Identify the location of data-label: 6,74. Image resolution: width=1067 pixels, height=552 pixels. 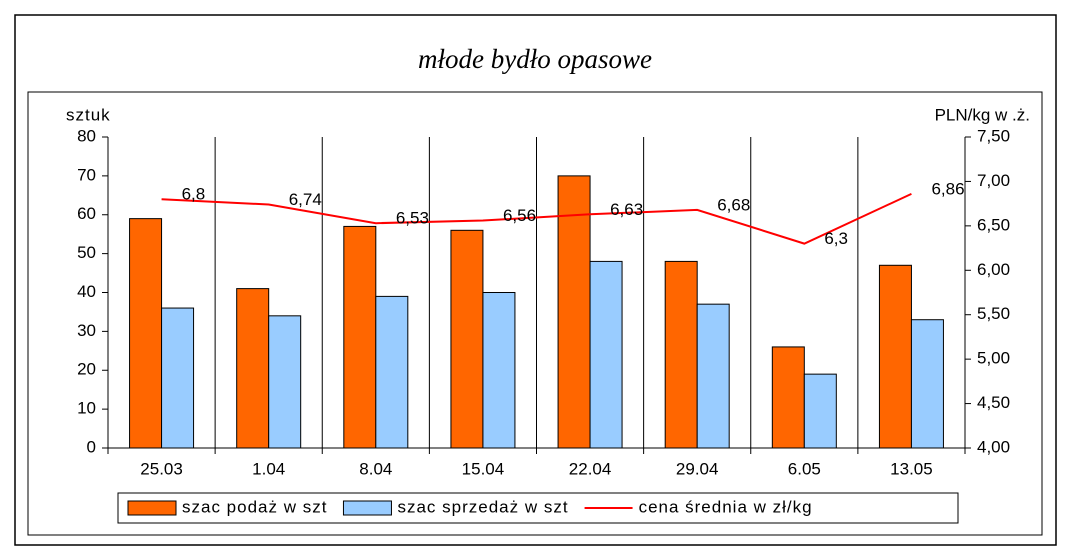
(305, 199).